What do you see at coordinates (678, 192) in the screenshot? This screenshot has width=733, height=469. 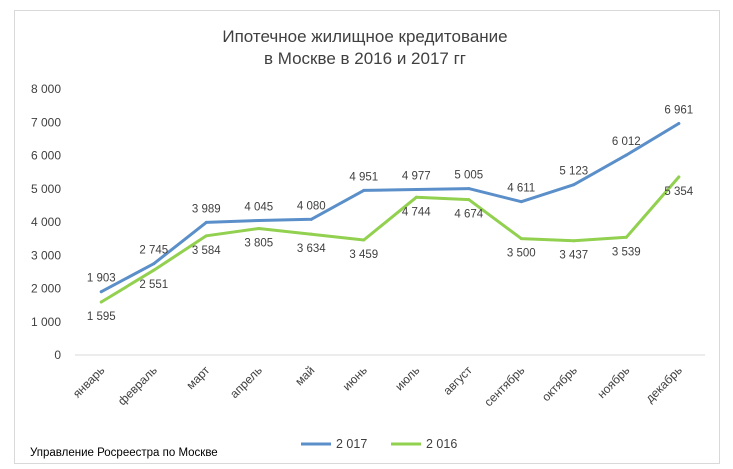 I see `data-label: 5 354` at bounding box center [678, 192].